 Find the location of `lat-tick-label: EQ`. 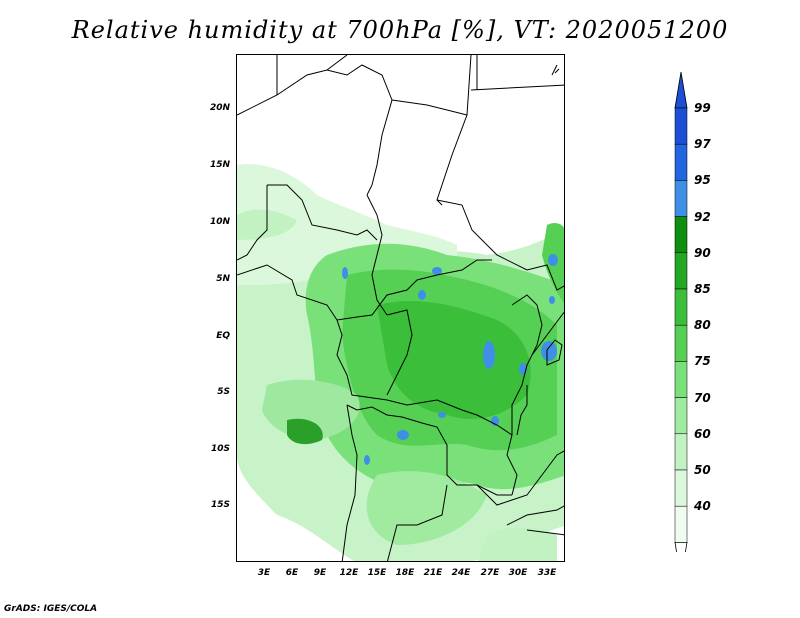

lat-tick-label: EQ is located at coordinates (223, 336).